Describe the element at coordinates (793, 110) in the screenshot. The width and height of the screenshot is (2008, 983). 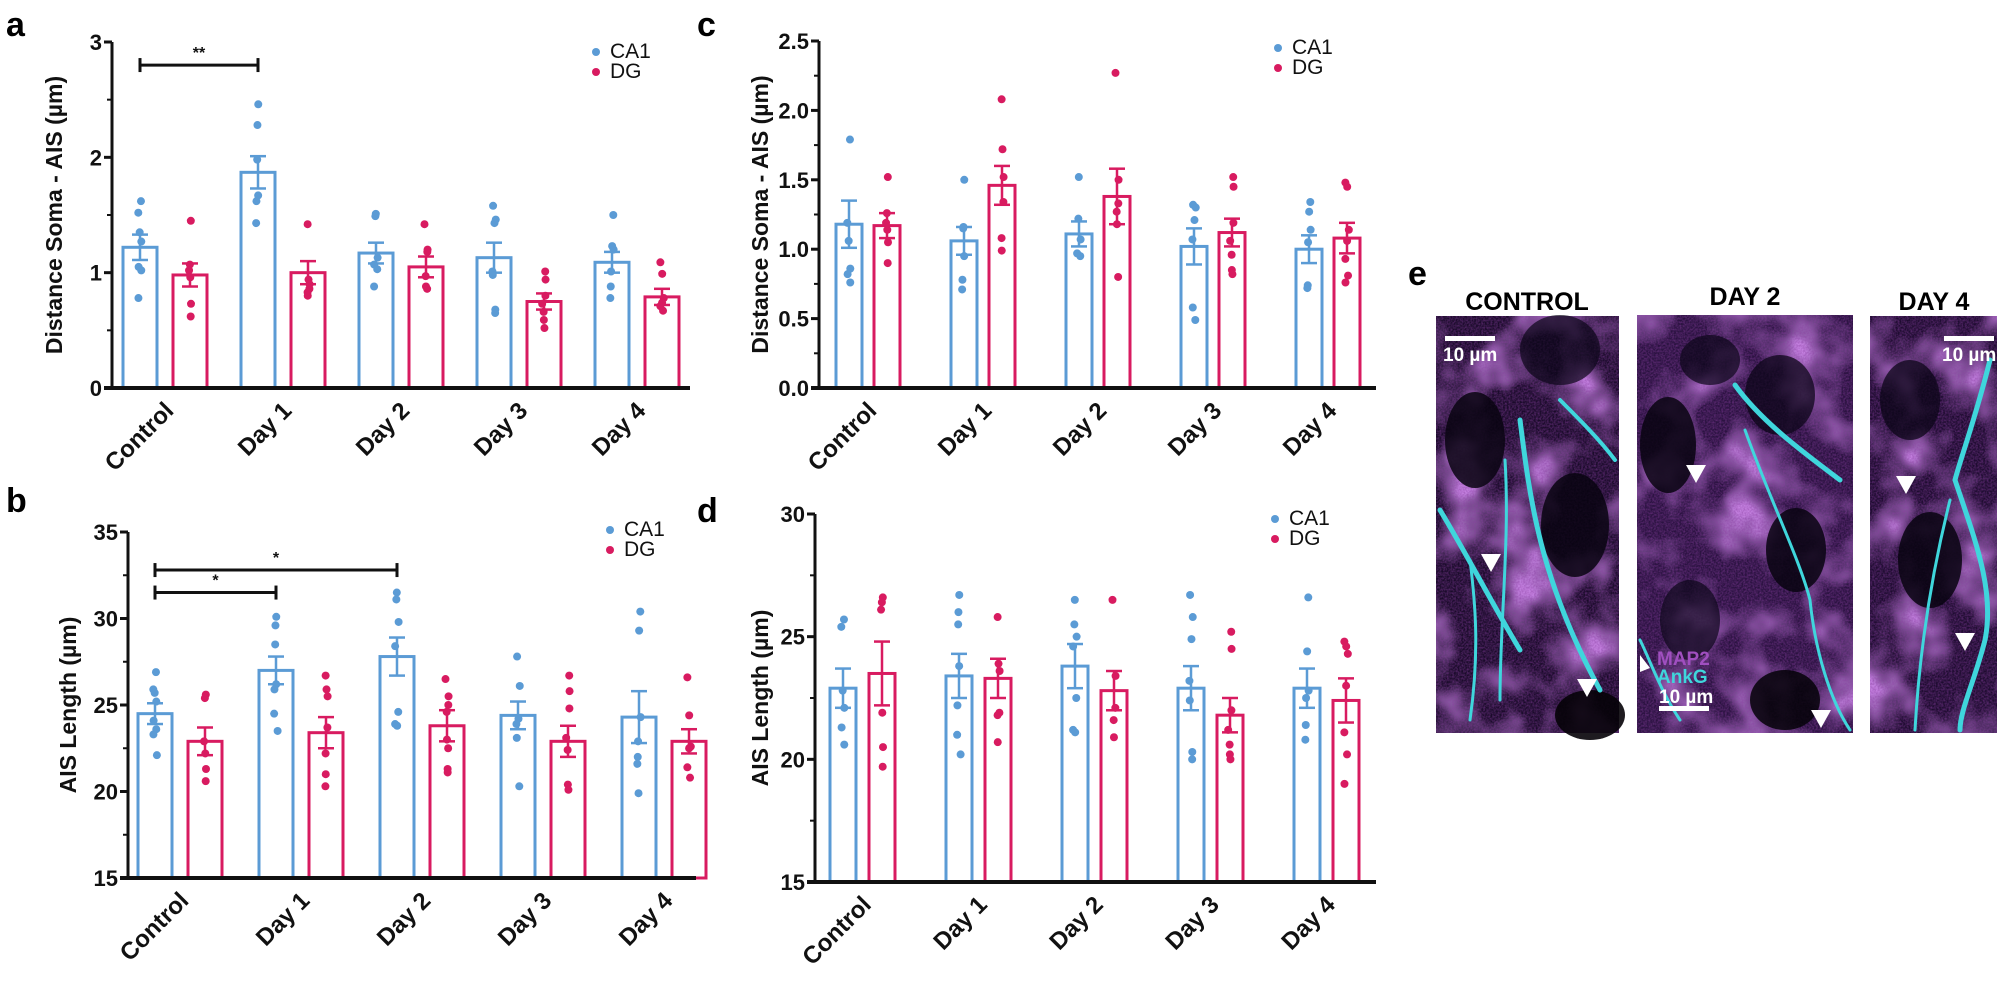
I see `y-tick-label: 2.0` at that location.